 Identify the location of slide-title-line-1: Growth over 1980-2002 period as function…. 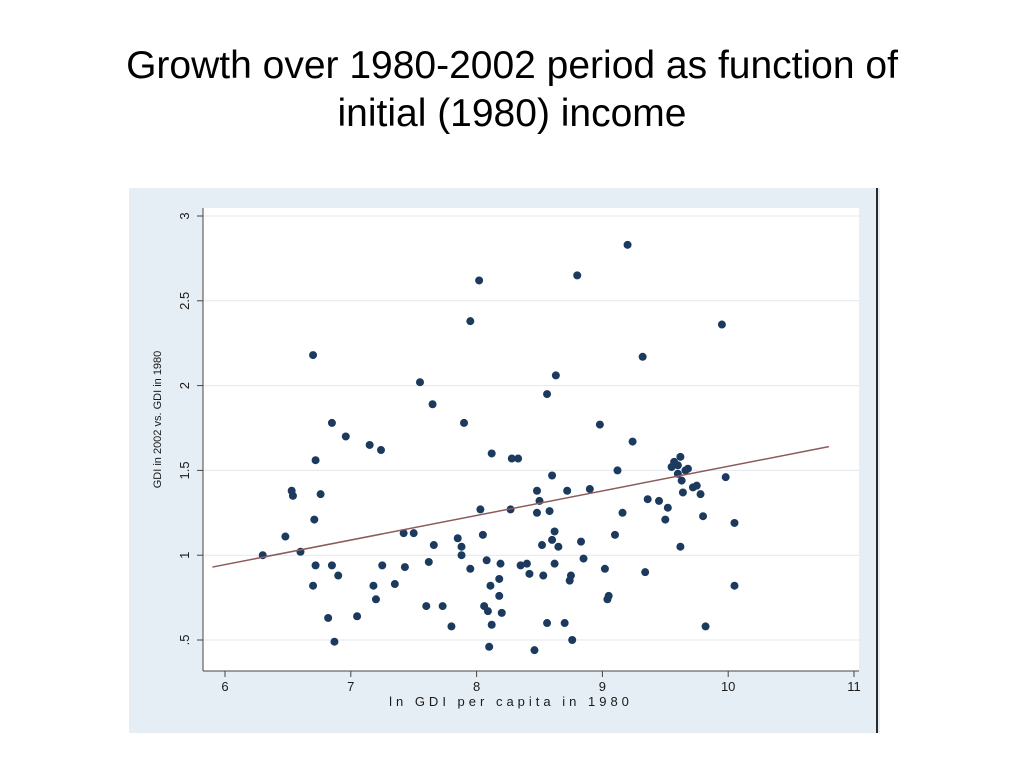
(512, 65).